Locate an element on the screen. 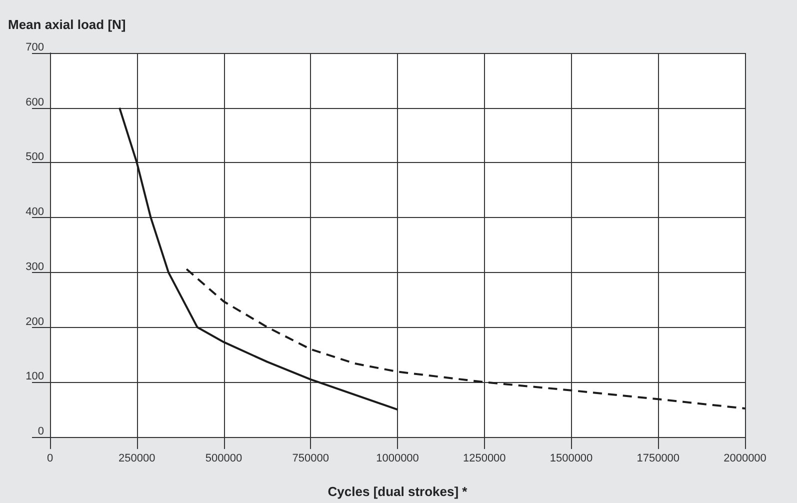  x-tick-label: 1000000 is located at coordinates (397, 458).